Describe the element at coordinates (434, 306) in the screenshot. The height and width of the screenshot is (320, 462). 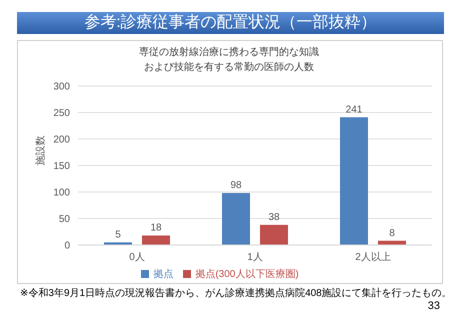
I see `text: 33` at that location.